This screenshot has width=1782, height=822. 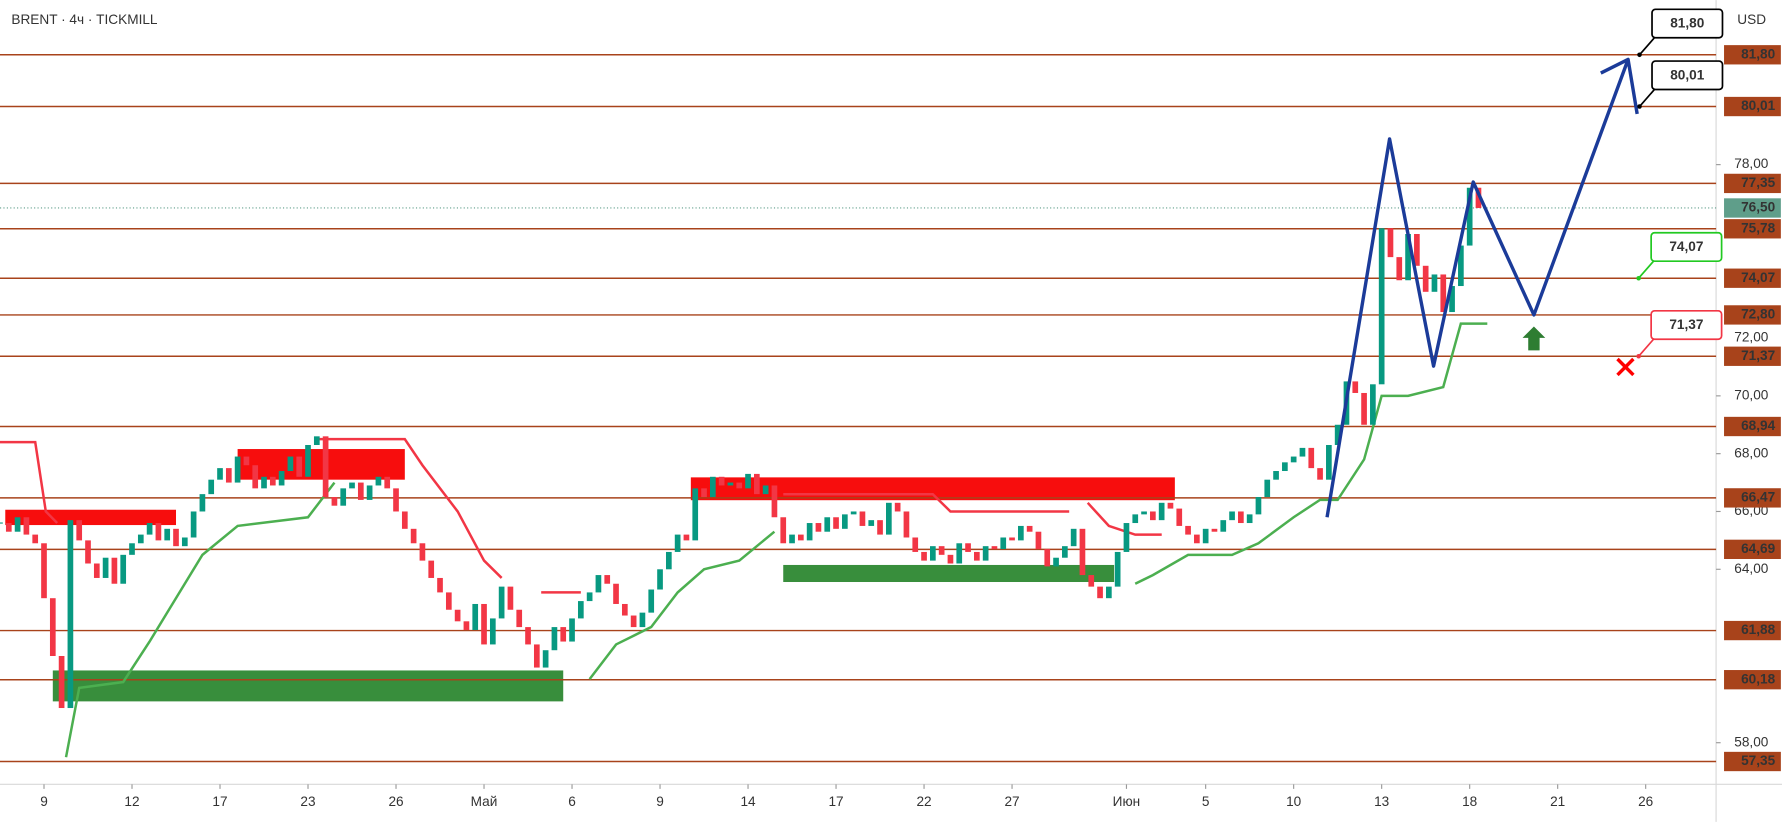 I want to click on y-tick-label: 70,00, so click(x=1751, y=394).